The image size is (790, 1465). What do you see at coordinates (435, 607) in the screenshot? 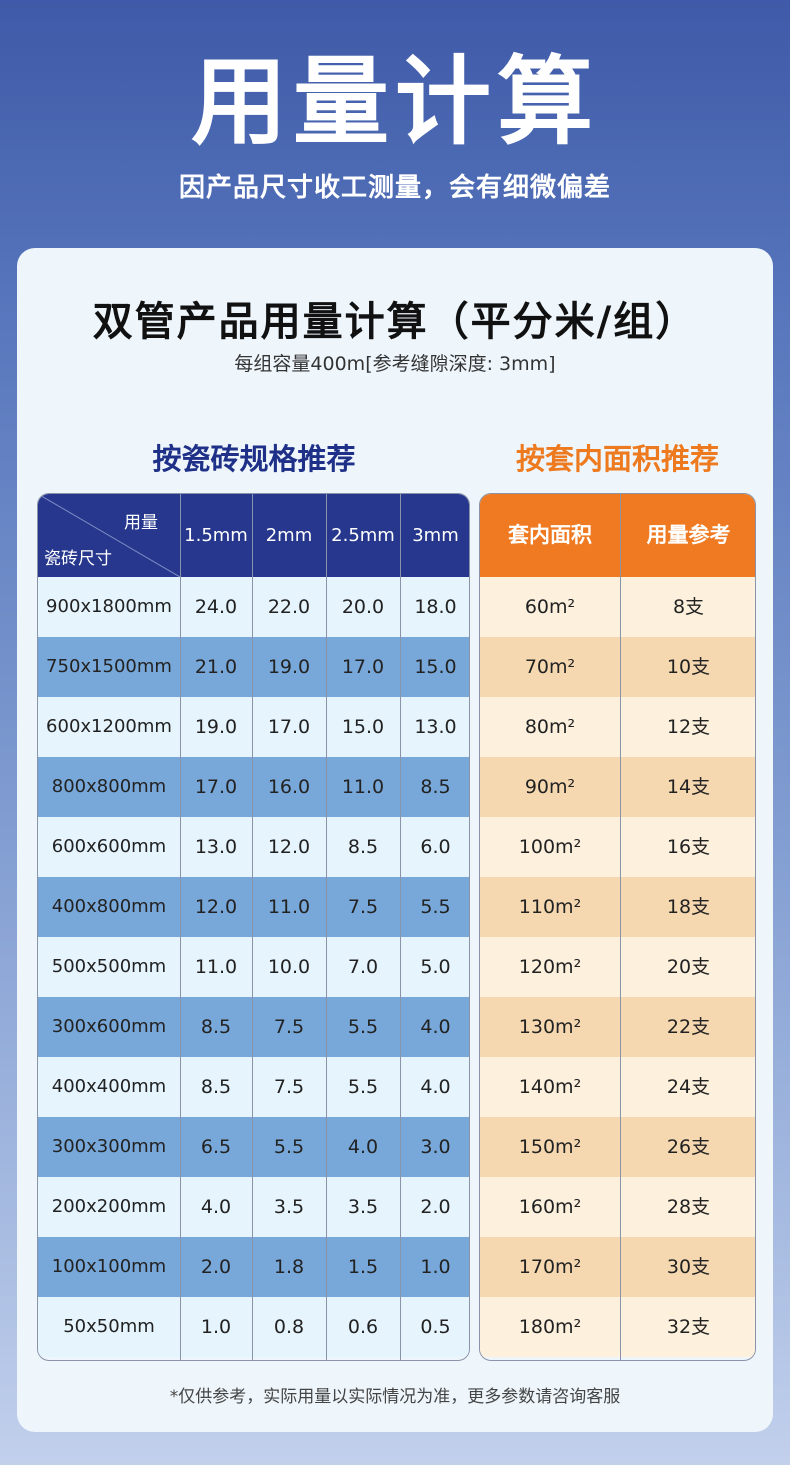
I see `usage-value-cell: 18.0` at bounding box center [435, 607].